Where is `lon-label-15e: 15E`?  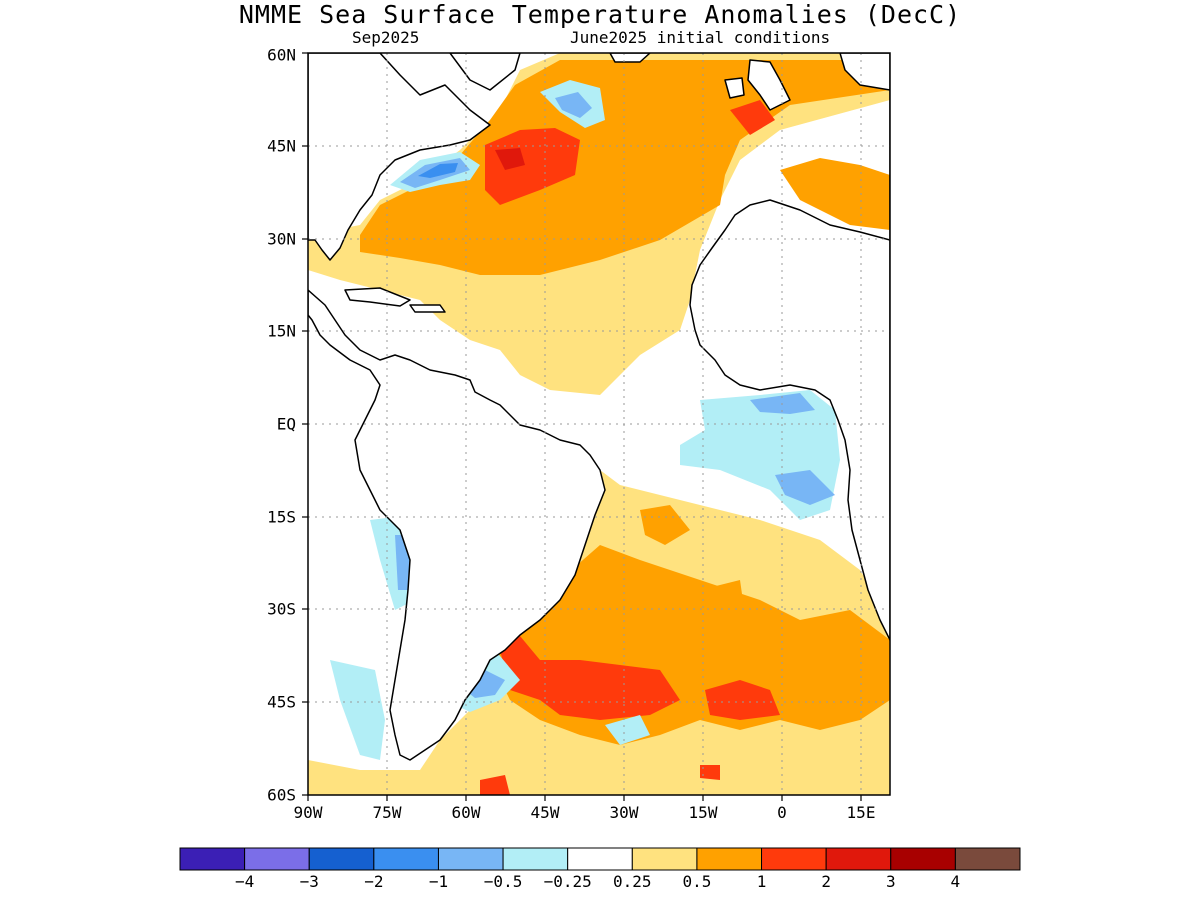
lon-label-15e: 15E is located at coordinates (861, 812).